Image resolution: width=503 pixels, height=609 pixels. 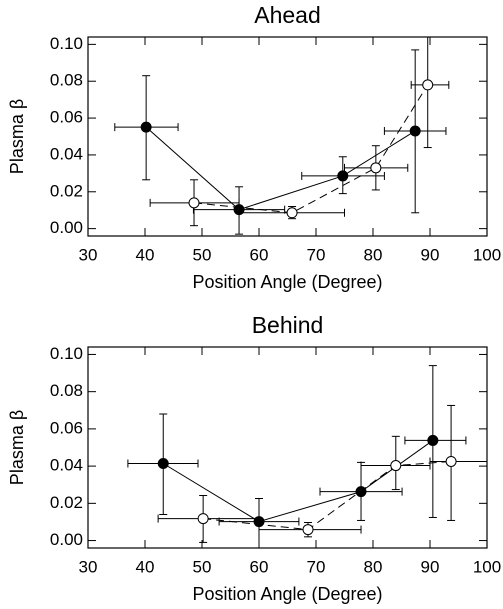 What do you see at coordinates (287, 15) in the screenshot?
I see `chart-title: Ahead` at bounding box center [287, 15].